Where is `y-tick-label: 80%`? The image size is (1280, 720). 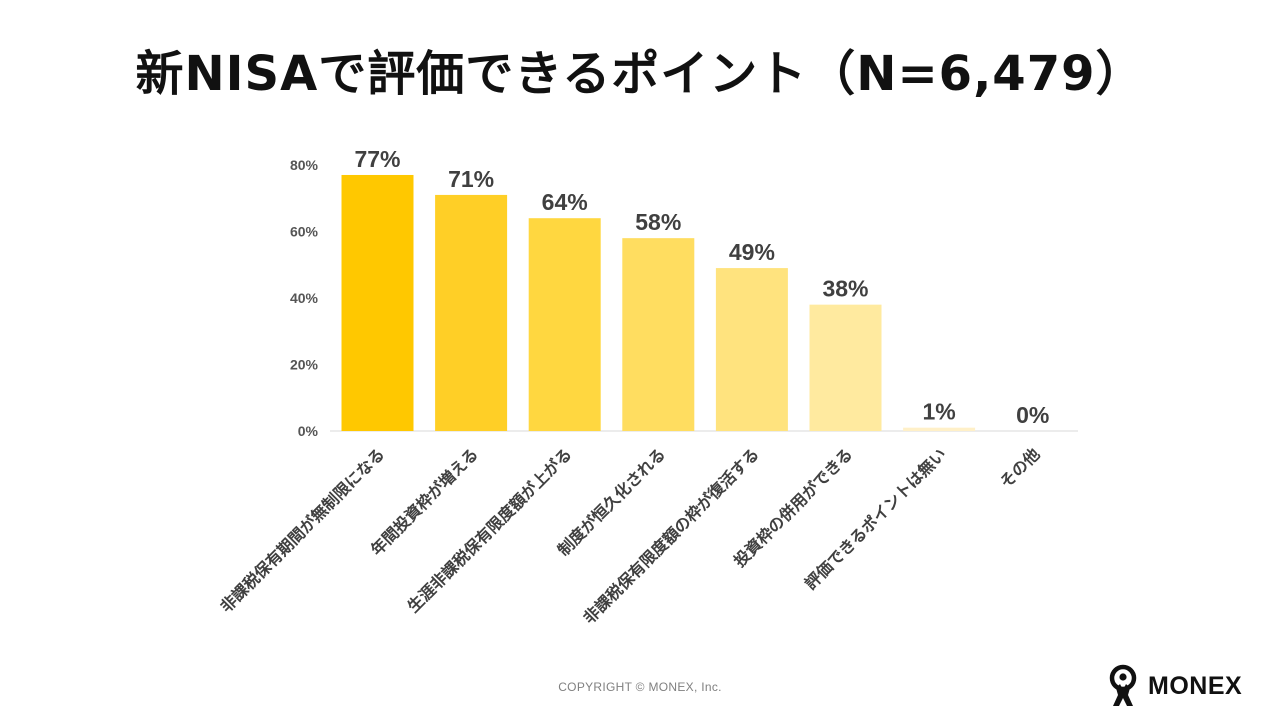 y-tick-label: 80% is located at coordinates (304, 165).